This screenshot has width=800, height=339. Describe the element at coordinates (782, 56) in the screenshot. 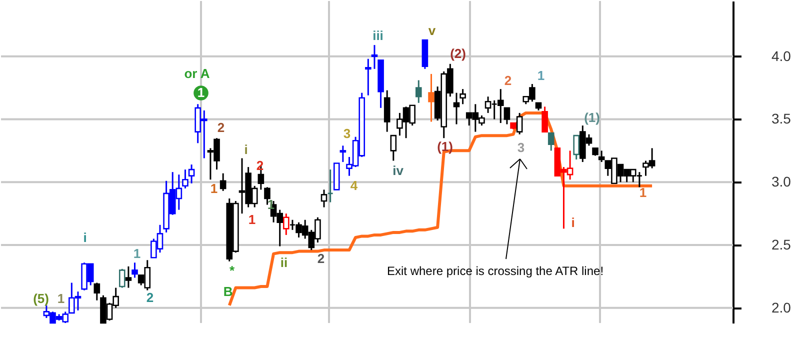

I see `y-tick-label: 4.0` at that location.